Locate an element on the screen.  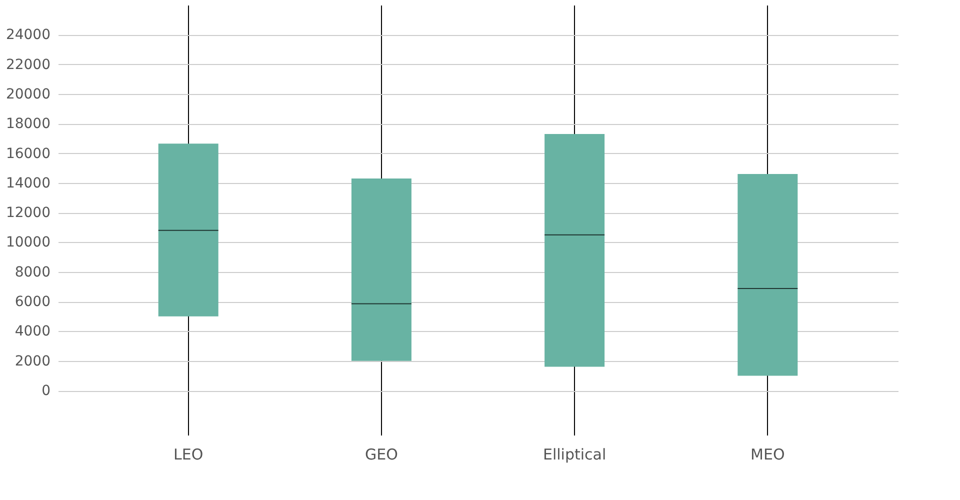
y-tick-label: 2000 is located at coordinates (32, 361).